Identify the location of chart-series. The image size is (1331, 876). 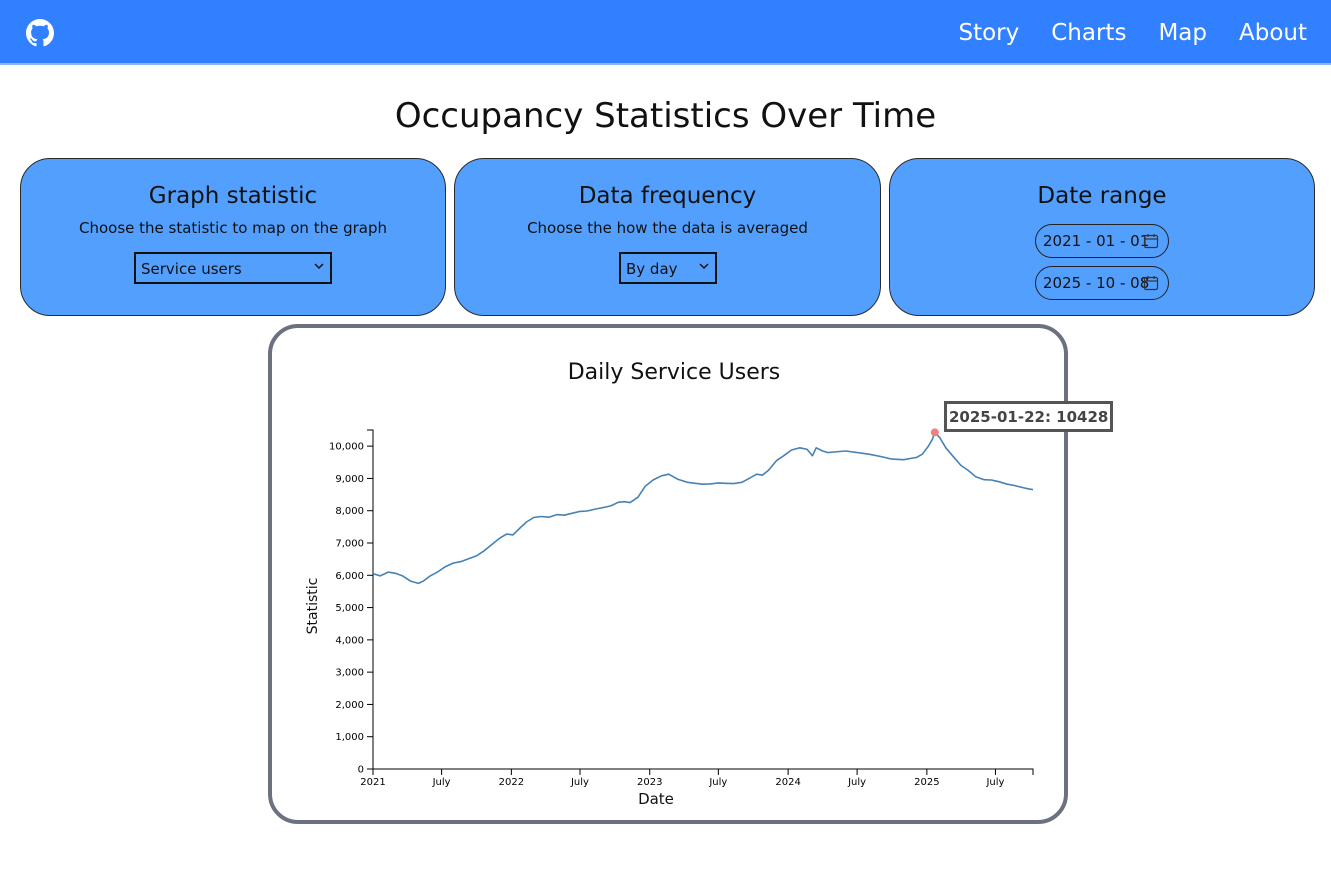
(703, 506).